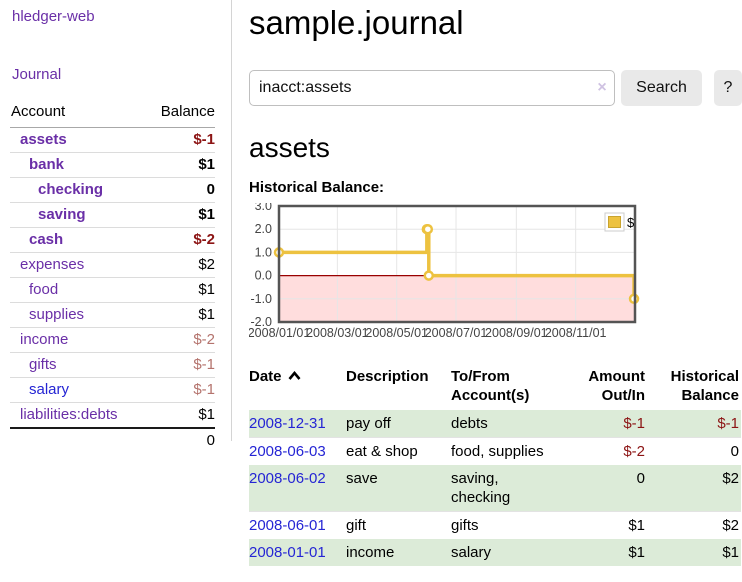 The width and height of the screenshot is (742, 582). Describe the element at coordinates (287, 552) in the screenshot. I see `transaction-date-link: 2008-01-01` at that location.